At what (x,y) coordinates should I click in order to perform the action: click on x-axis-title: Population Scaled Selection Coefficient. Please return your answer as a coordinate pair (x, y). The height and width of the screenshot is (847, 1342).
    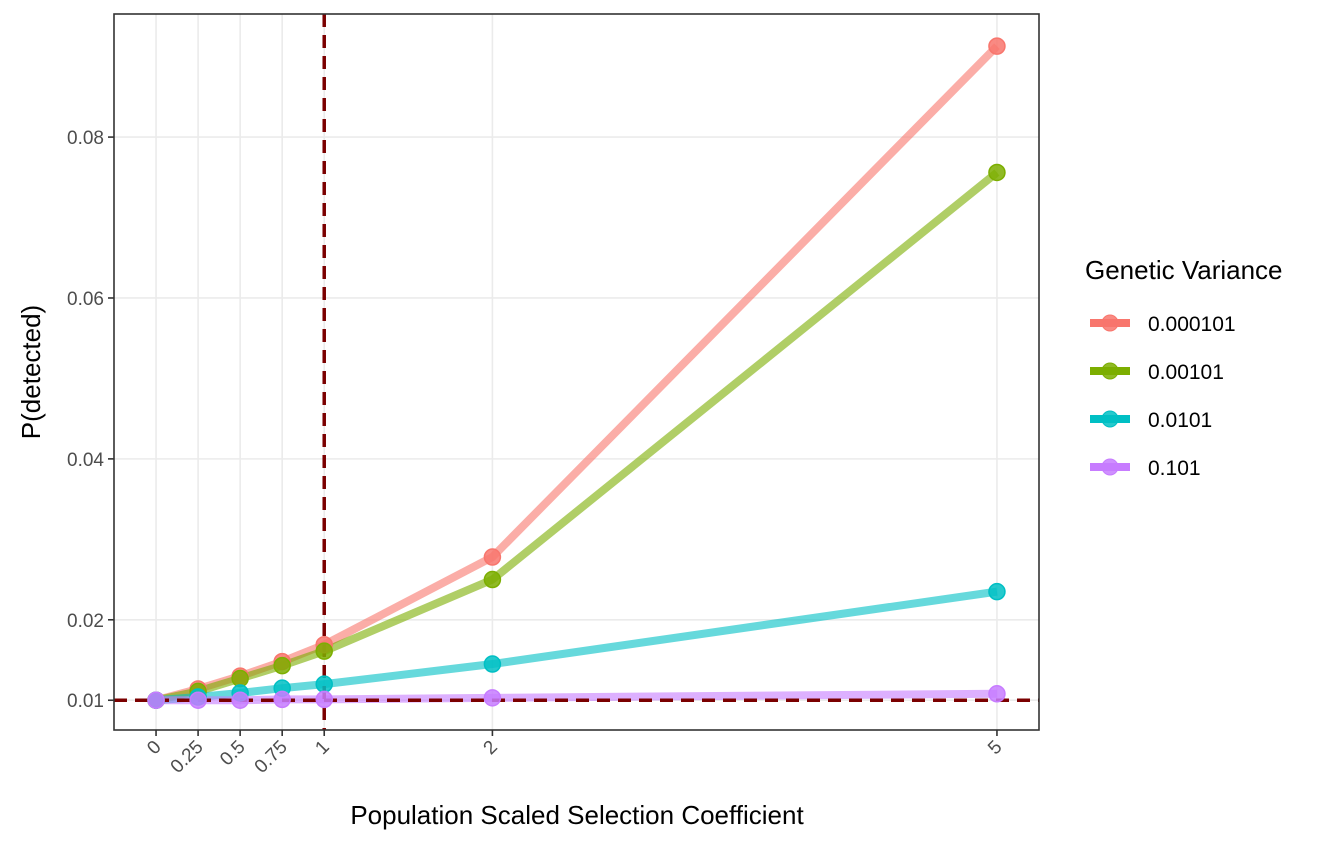
    Looking at the image, I should click on (577, 815).